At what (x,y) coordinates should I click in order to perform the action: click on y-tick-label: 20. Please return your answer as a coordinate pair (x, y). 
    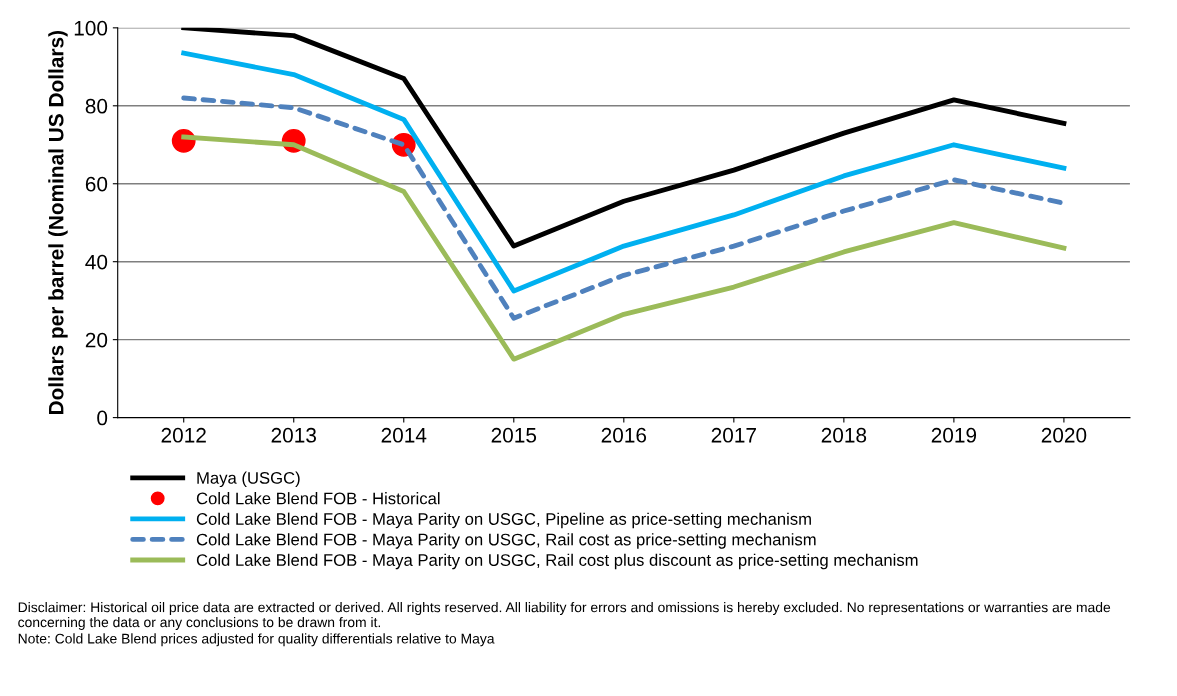
    Looking at the image, I should click on (96, 340).